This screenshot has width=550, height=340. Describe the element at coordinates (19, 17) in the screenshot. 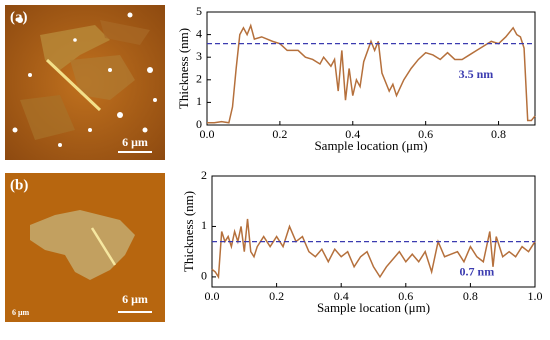

I see `panel-label: (a)` at that location.